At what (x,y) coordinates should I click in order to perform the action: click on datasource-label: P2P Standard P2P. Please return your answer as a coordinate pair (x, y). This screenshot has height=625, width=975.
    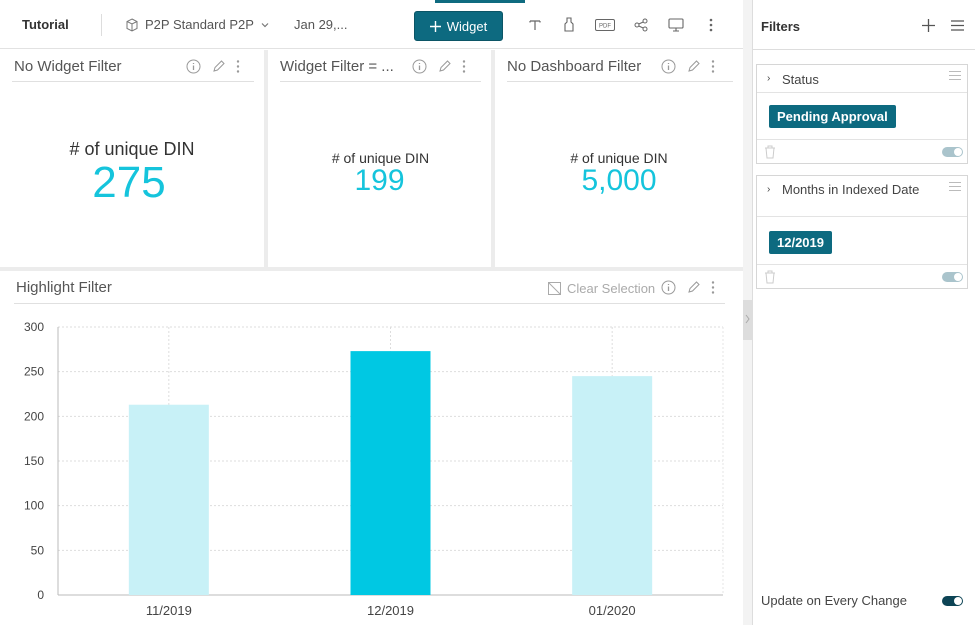
    Looking at the image, I should click on (199, 24).